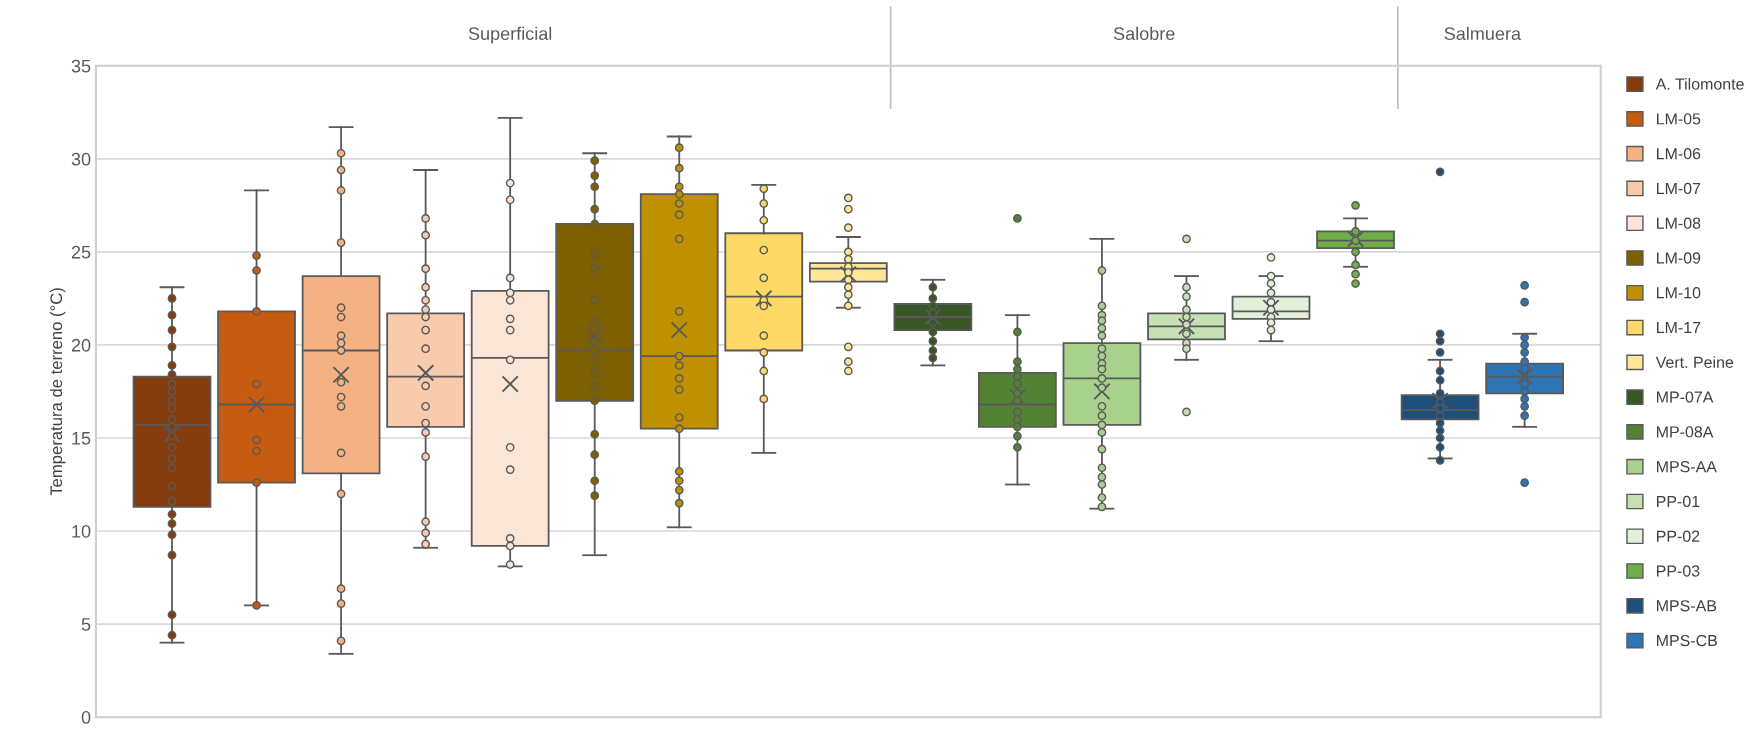 The height and width of the screenshot is (731, 1760). Describe the element at coordinates (81, 438) in the screenshot. I see `y-tick-label: 15` at that location.